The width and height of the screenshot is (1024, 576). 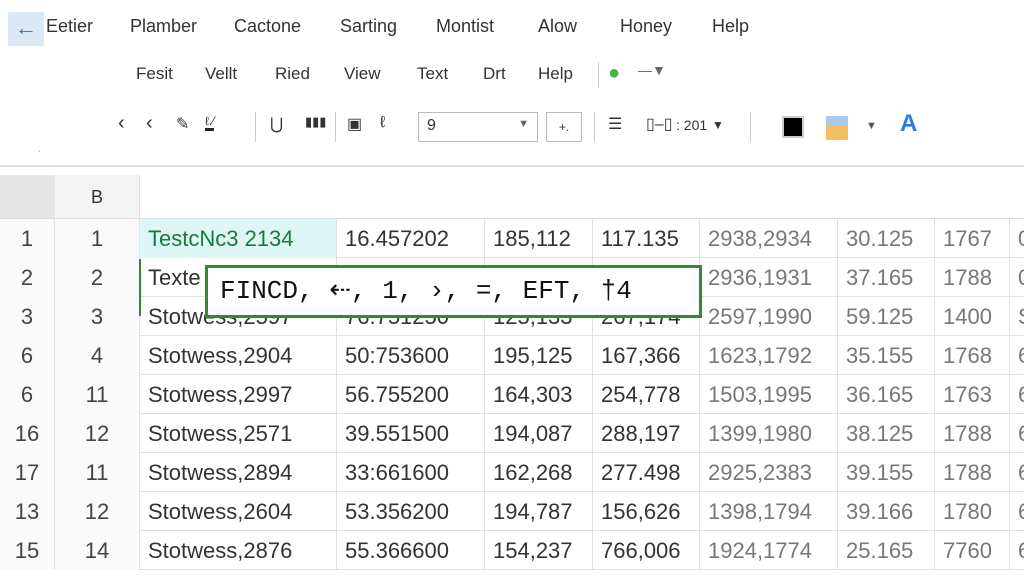 I want to click on pen-icon: ℓ, so click(x=383, y=122).